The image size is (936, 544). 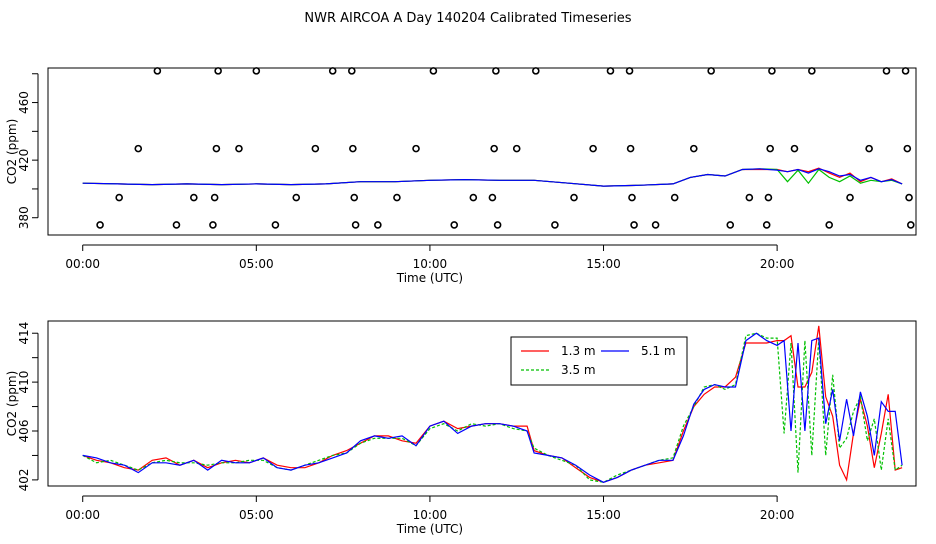 I want to click on series-line-3-5-m, so click(x=492, y=177).